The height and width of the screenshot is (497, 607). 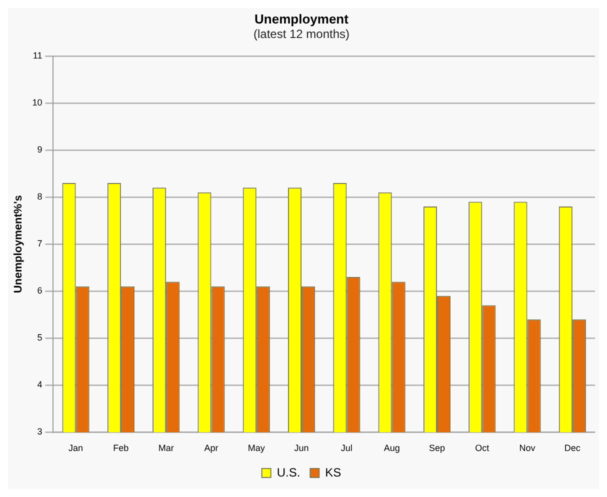 What do you see at coordinates (392, 448) in the screenshot?
I see `x-tick-label: Aug` at bounding box center [392, 448].